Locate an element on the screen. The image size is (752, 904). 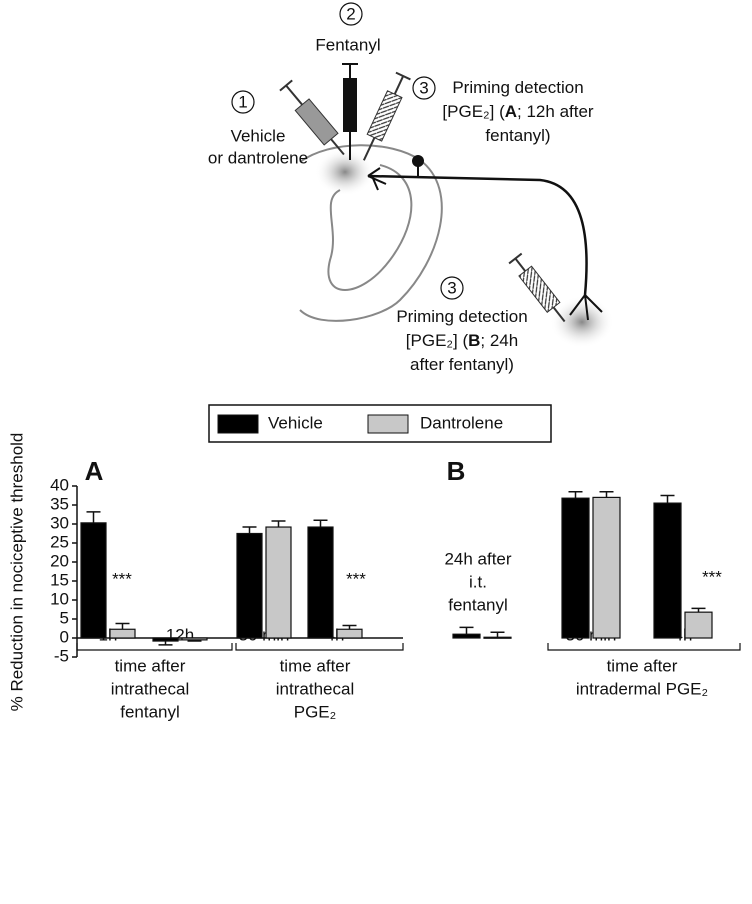
y-tick-label: 20 is located at coordinates (59, 560).